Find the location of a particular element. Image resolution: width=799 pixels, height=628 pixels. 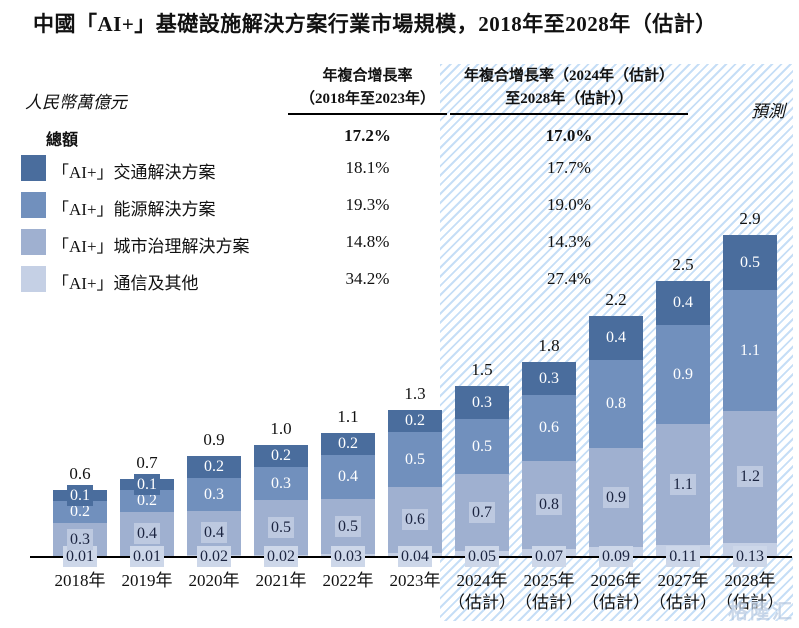

cagr-2018-2023-header-underline is located at coordinates (367, 114).